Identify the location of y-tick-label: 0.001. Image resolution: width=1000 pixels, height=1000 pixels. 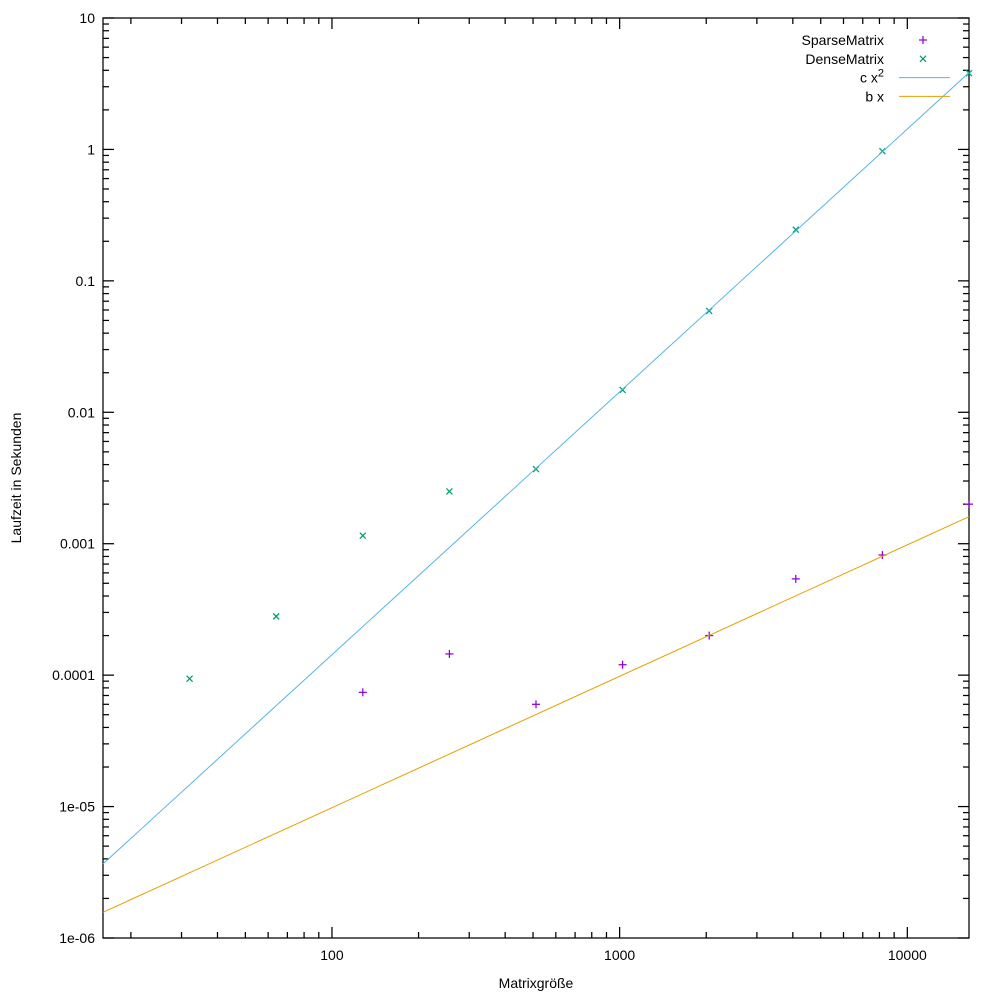
(77, 544).